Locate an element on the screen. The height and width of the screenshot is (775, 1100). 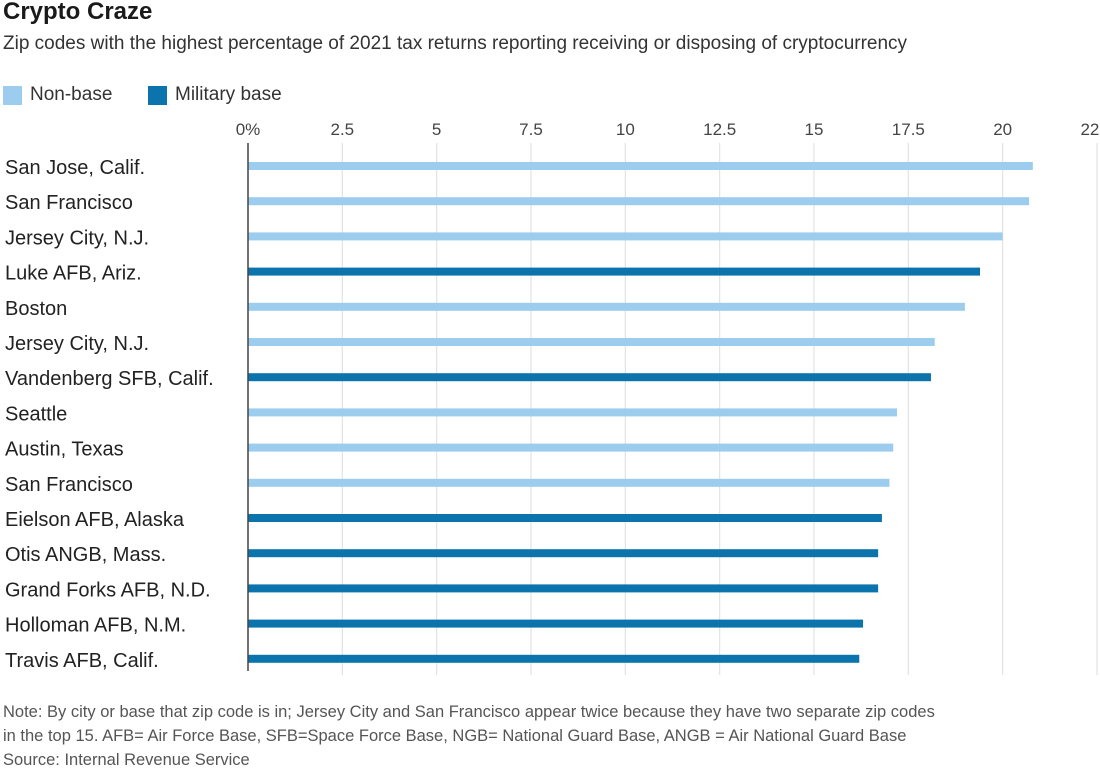
x-tick-label: 5 is located at coordinates (436, 129).